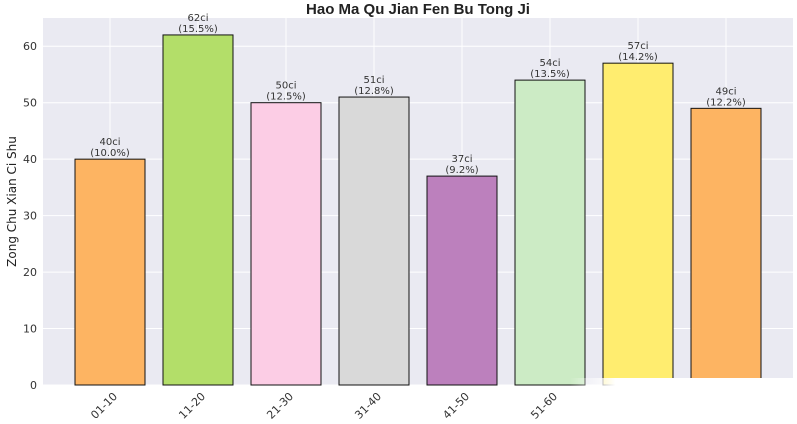 Image resolution: width=797 pixels, height=424 pixels. What do you see at coordinates (725, 91) in the screenshot?
I see `bar-count-label: 49ci` at bounding box center [725, 91].